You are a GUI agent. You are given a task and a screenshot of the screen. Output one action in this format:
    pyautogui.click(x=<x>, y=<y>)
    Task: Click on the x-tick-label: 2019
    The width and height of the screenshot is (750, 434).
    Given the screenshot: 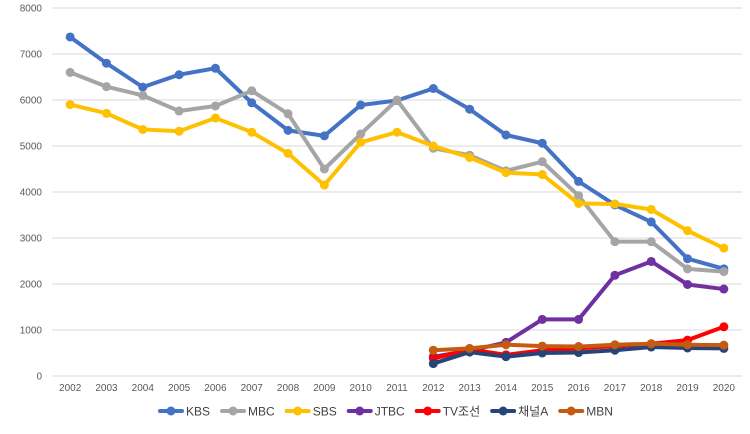 What is the action you would take?
    pyautogui.click(x=687, y=388)
    